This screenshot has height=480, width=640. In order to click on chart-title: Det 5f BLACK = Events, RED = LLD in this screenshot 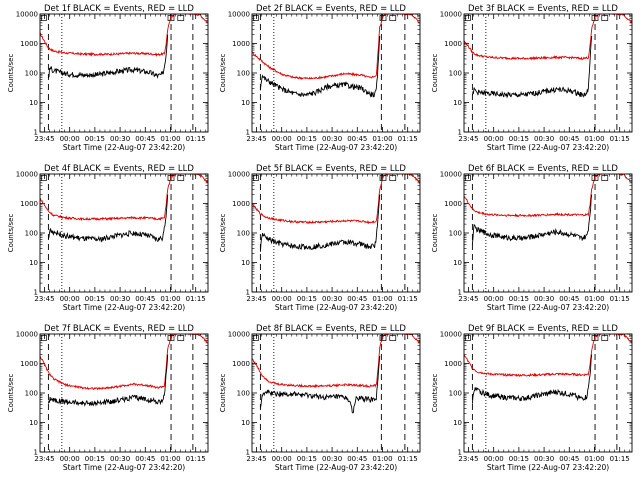, I will do `click(331, 169)`.